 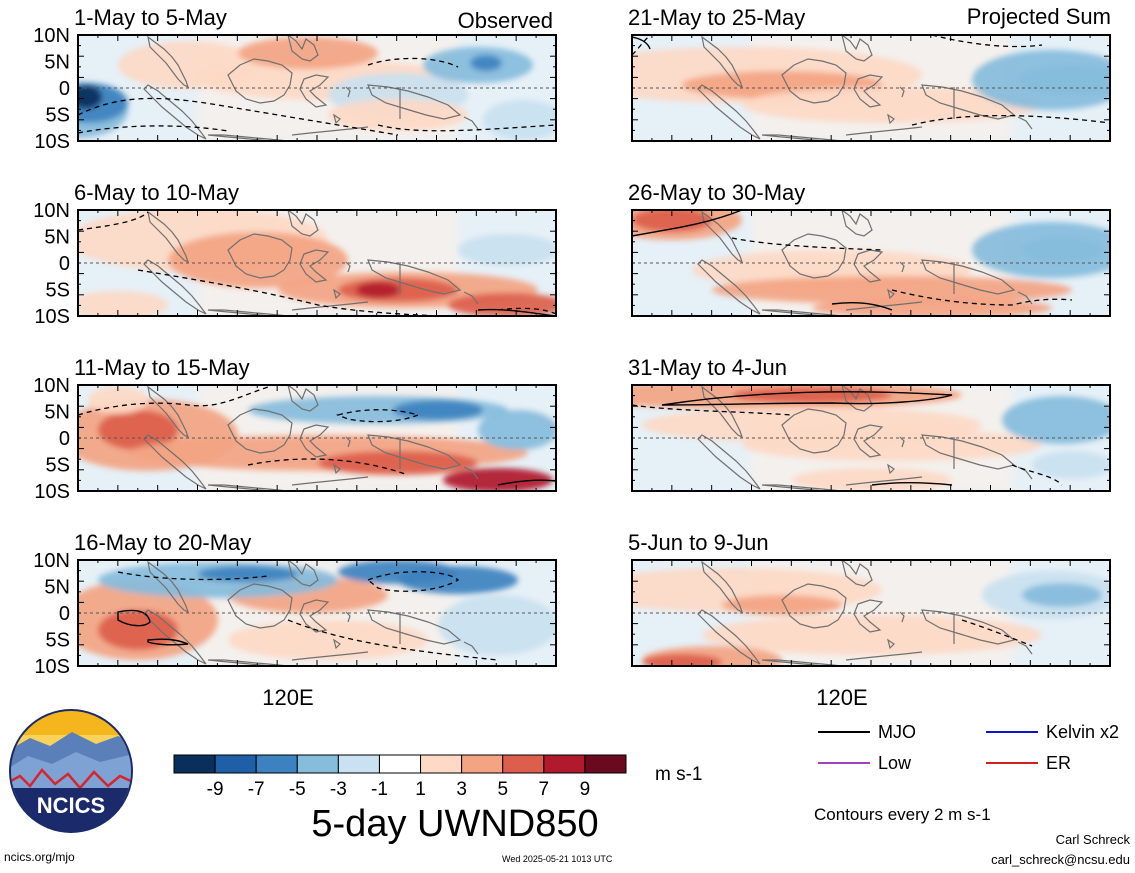 I want to click on ncics-logo: NCICS, so click(x=71, y=771).